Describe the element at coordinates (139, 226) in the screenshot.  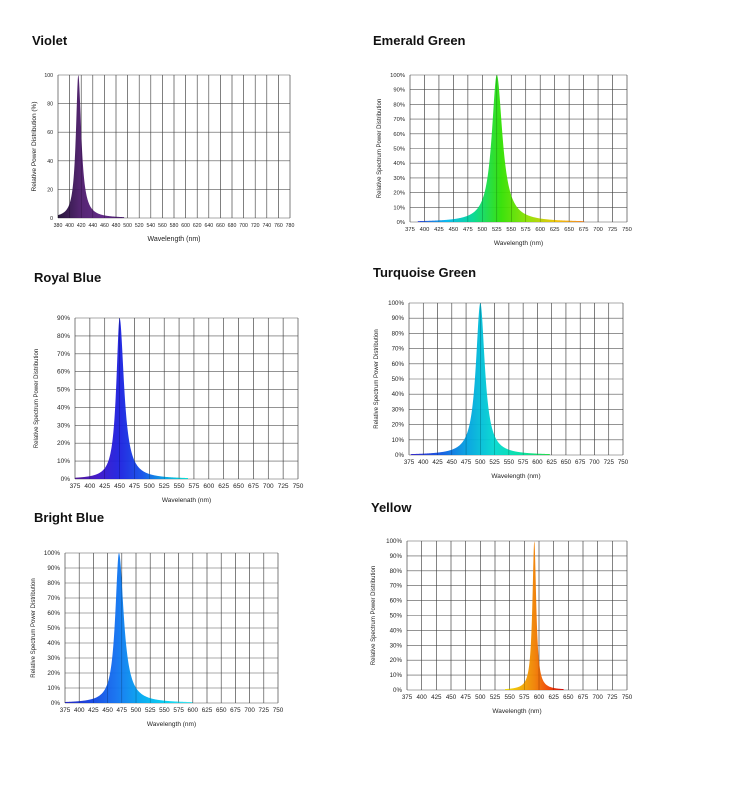
I see `x-tick-label: 520` at that location.